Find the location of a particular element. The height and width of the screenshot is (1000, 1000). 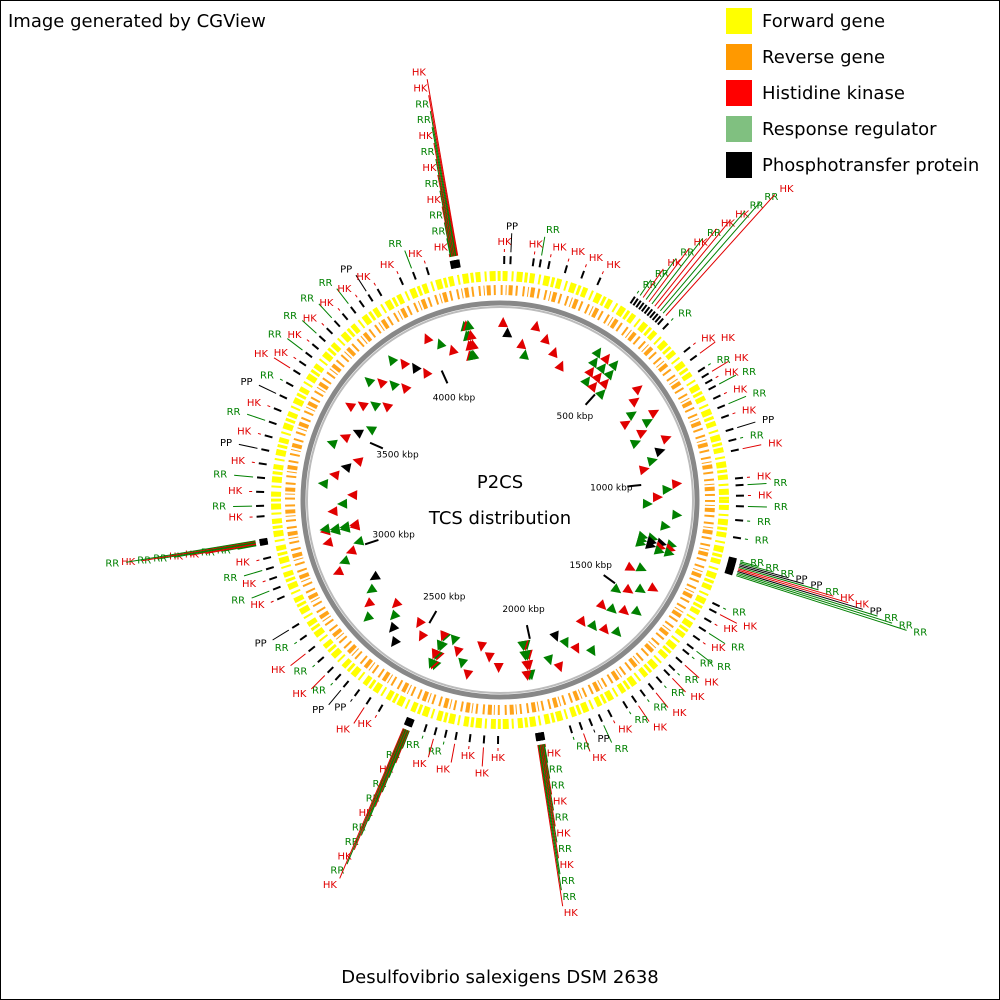

ruler-label: 2000 kbp is located at coordinates (523, 610).